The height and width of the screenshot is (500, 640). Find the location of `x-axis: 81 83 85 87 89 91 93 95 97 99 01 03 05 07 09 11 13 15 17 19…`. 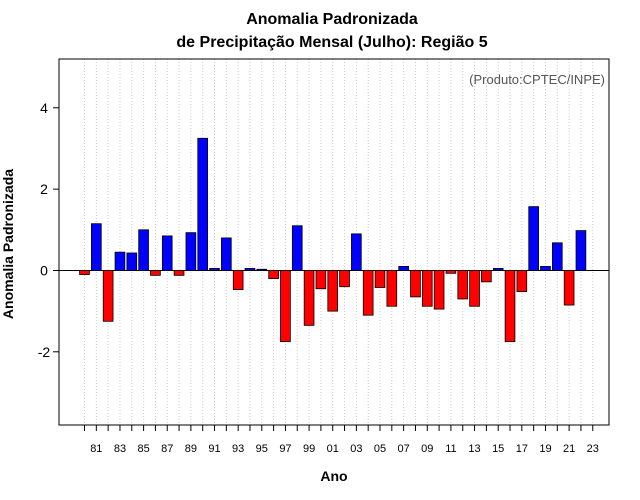

x-axis: 81 83 85 87 89 91 93 95 97 99 01 03 05 07 09 11 13 15 17 19… is located at coordinates (341, 440).